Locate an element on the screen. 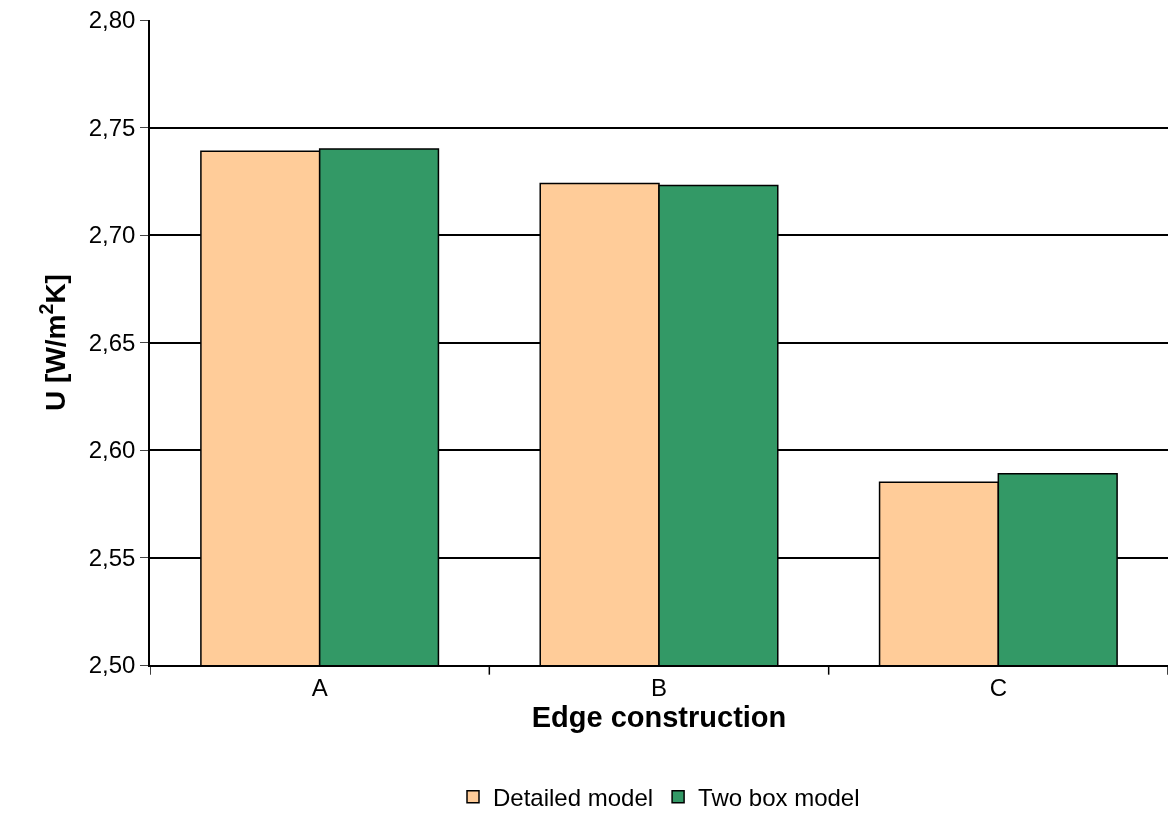 The image size is (1173, 825). y-tick-label: 2,80 is located at coordinates (112, 20).